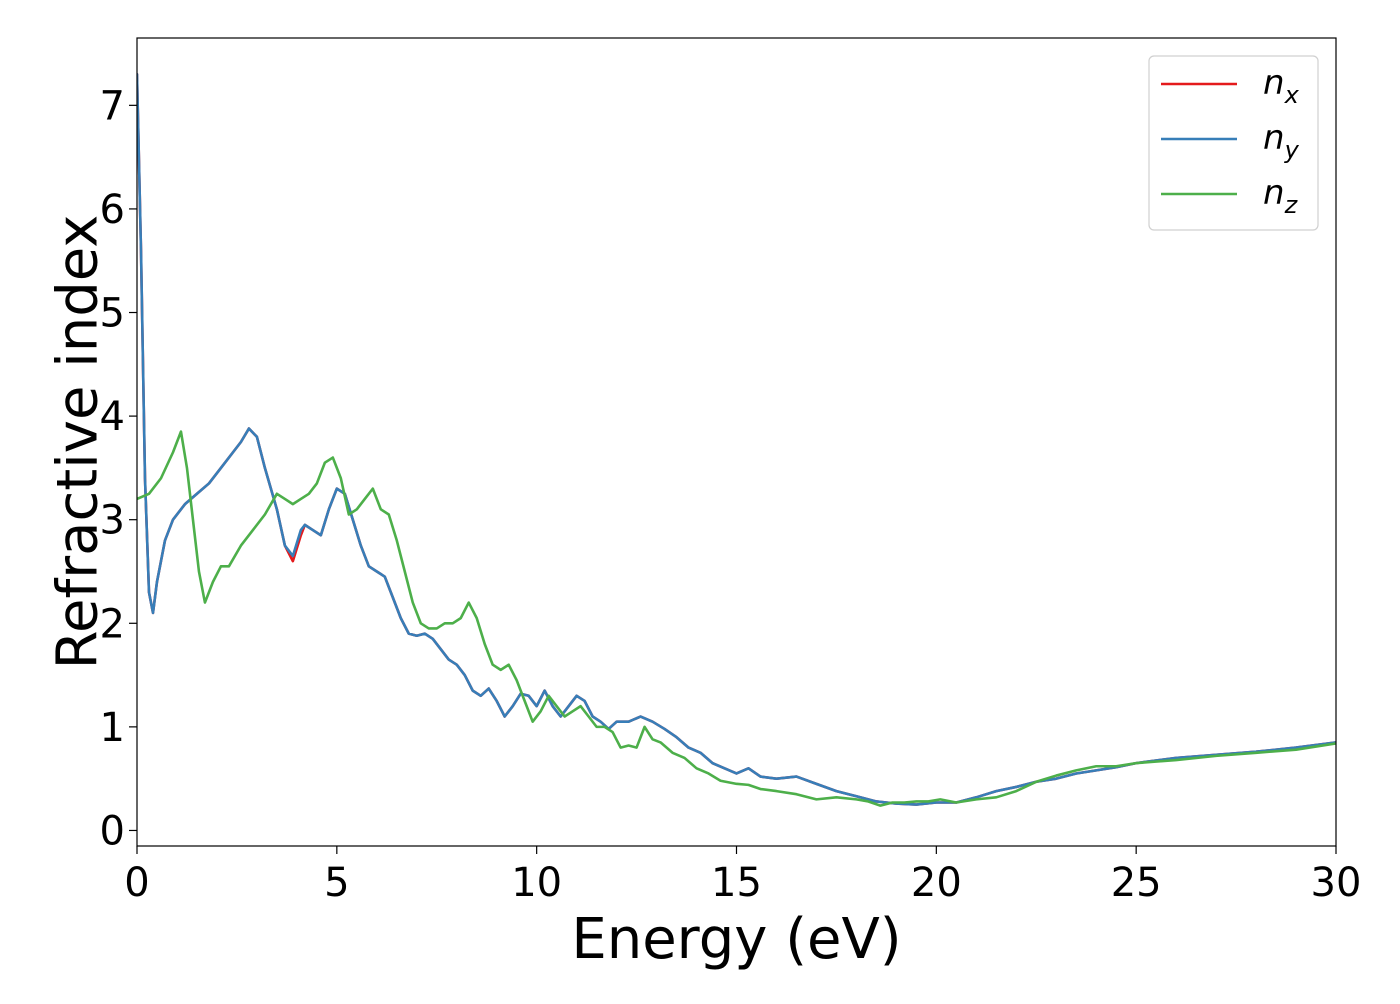  I want to click on legend-box, so click(1233, 143).